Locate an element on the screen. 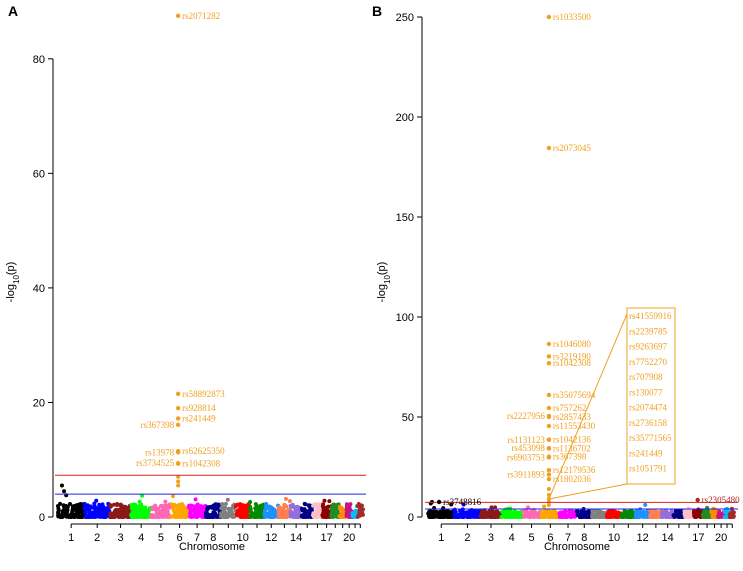 This screenshot has width=743, height=571. panel-b-xtick-label: 5 is located at coordinates (532, 538).